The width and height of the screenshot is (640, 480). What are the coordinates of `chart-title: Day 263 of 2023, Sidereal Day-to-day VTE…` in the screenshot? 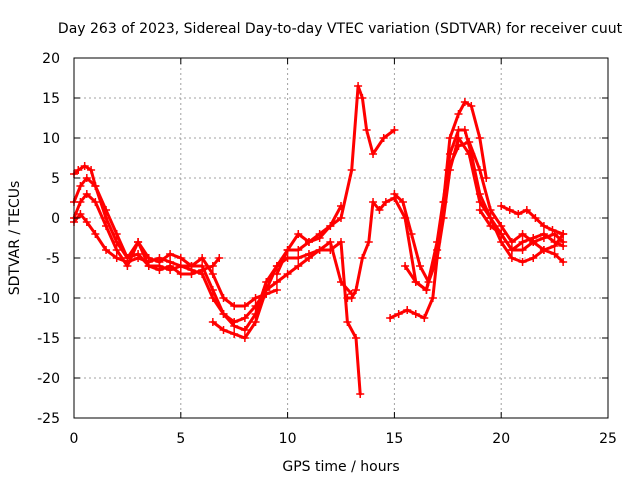 It's located at (340, 29).